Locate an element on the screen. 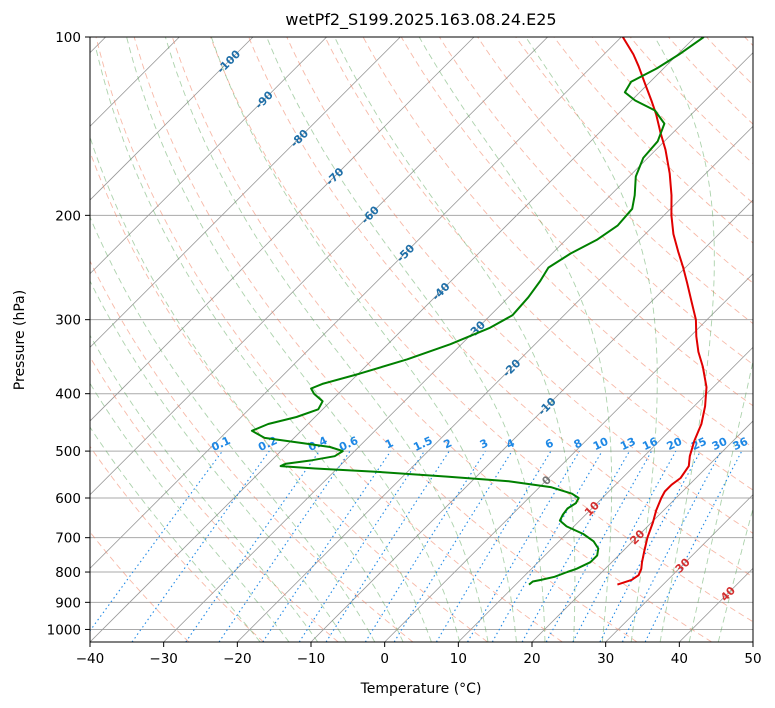 This screenshot has width=775, height=708. mixing-ratio-label: 20 is located at coordinates (675, 444).